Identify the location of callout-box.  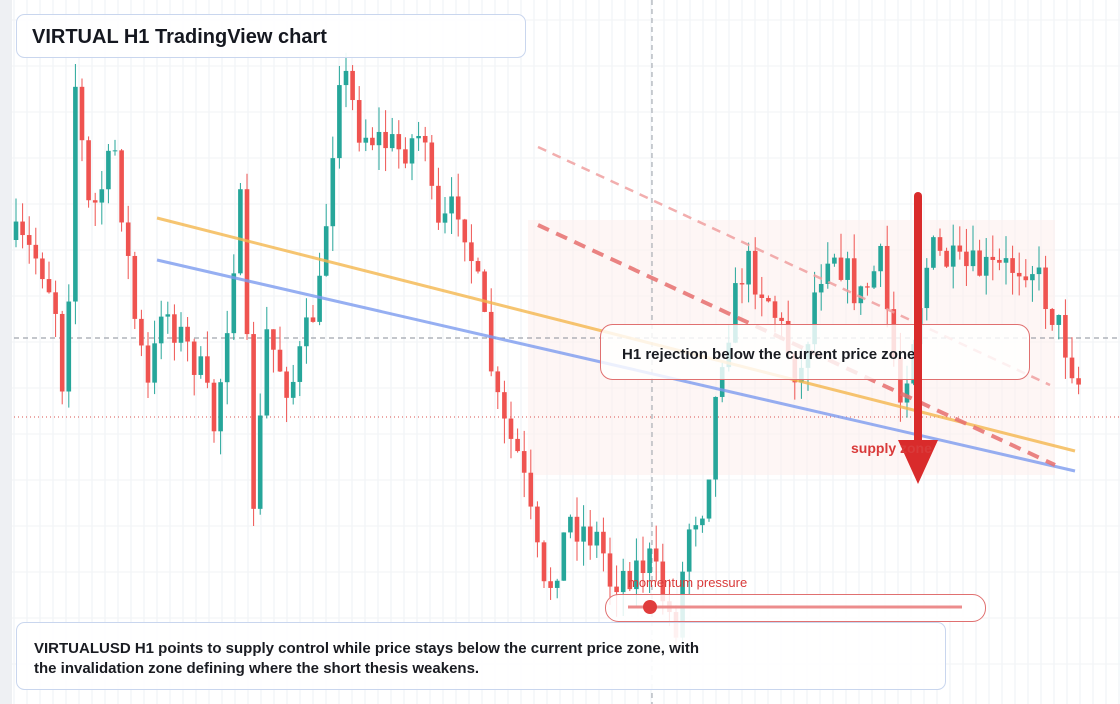
(815, 352).